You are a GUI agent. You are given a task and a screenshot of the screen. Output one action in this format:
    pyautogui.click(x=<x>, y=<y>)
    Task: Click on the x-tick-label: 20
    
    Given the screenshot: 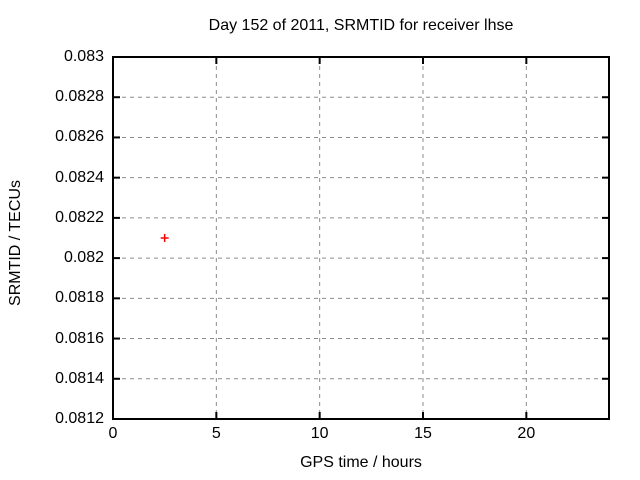 What is the action you would take?
    pyautogui.click(x=526, y=433)
    